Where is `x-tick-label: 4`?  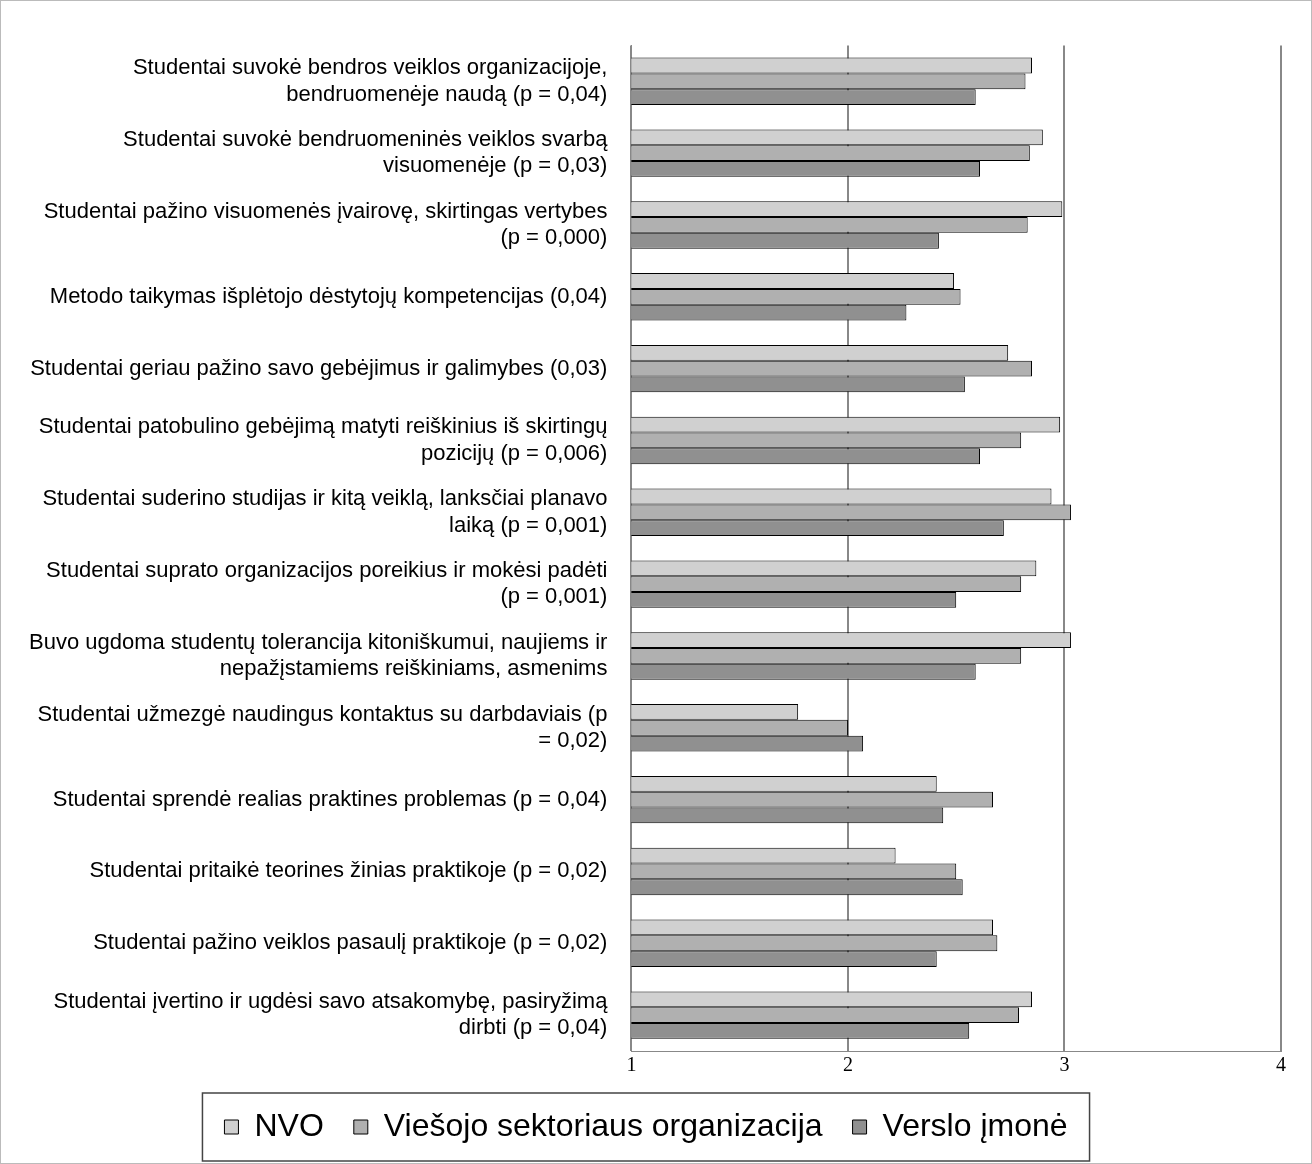
x-tick-label: 4 is located at coordinates (1281, 1064).